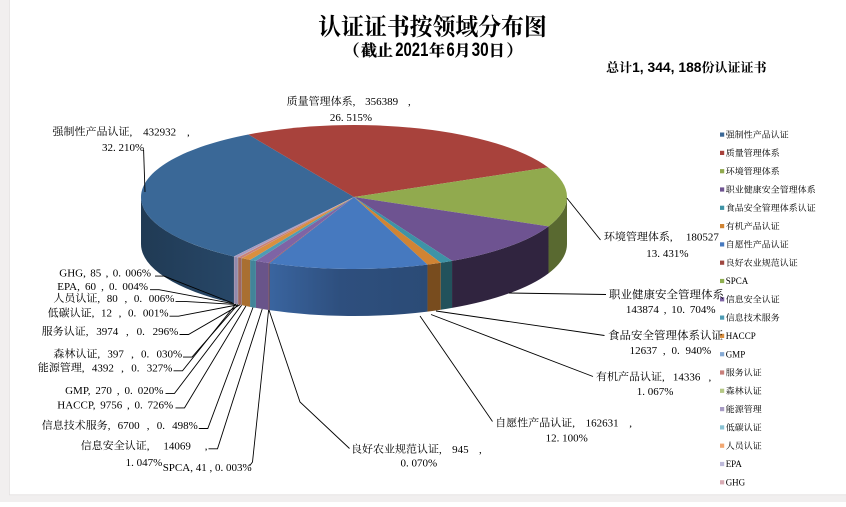 This screenshot has height=507, width=846. What do you see at coordinates (686, 377) in the screenshot?
I see `svg-text: , 14336 ,` at bounding box center [686, 377].